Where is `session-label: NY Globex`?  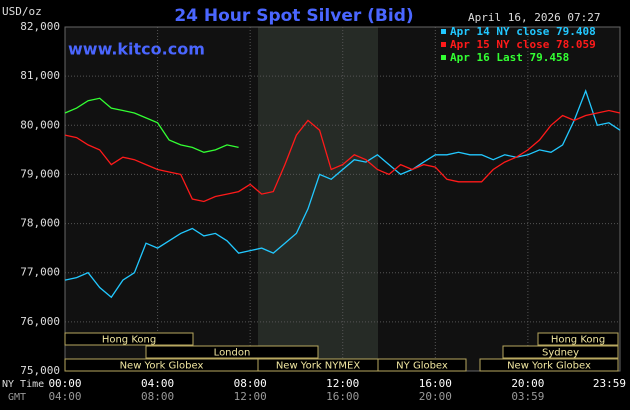
session-label: NY Globex is located at coordinates (422, 366).